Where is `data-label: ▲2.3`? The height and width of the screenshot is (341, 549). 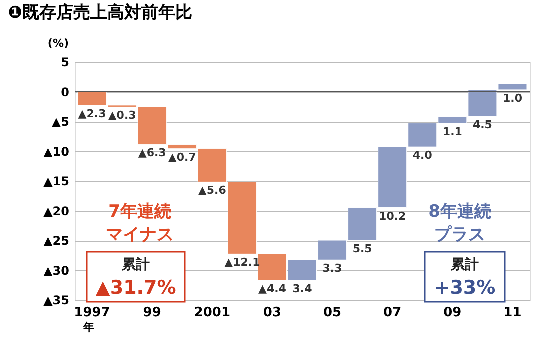 data-label: ▲2.3 is located at coordinates (92, 113).